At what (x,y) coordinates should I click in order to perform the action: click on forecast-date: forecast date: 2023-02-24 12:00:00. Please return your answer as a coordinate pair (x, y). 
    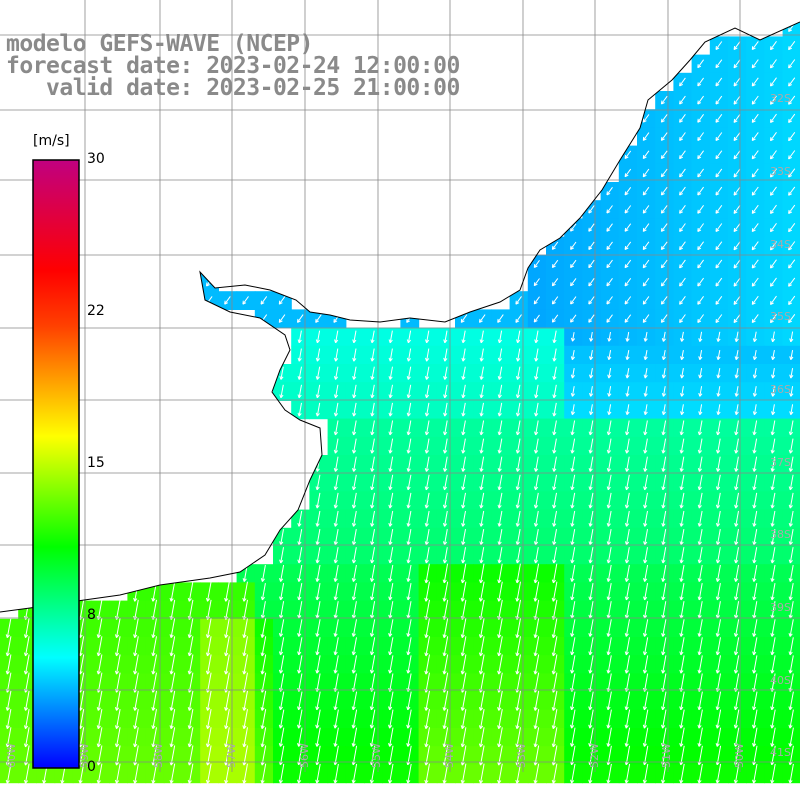
    Looking at the image, I should click on (233, 66).